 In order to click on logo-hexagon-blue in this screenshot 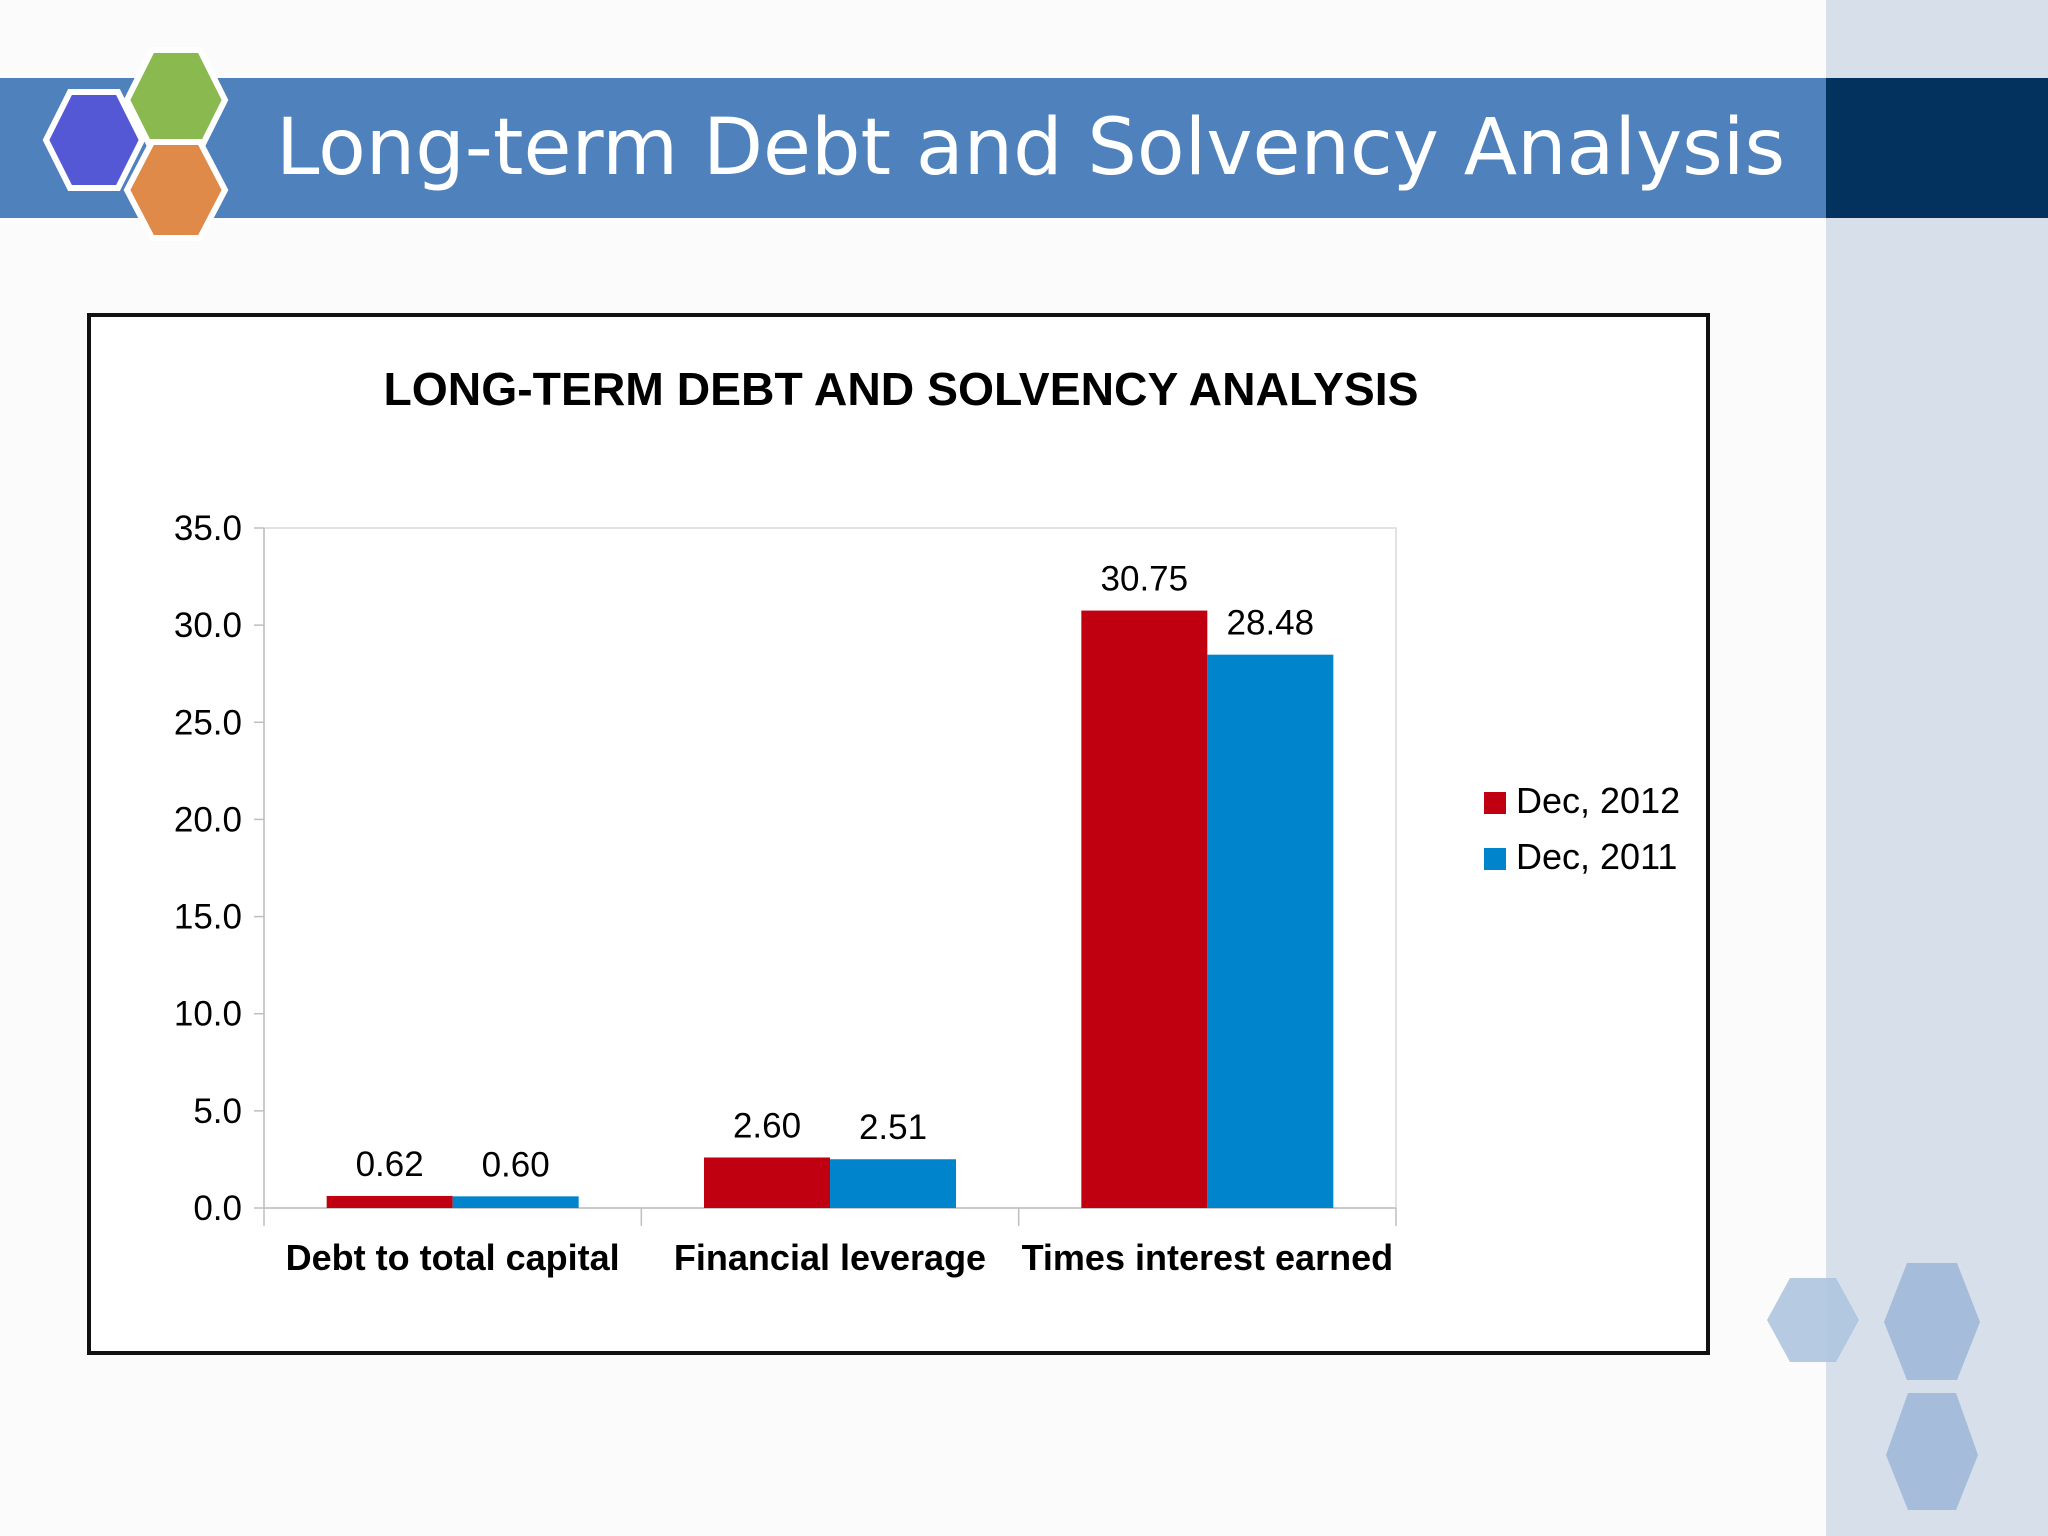, I will do `click(94, 140)`.